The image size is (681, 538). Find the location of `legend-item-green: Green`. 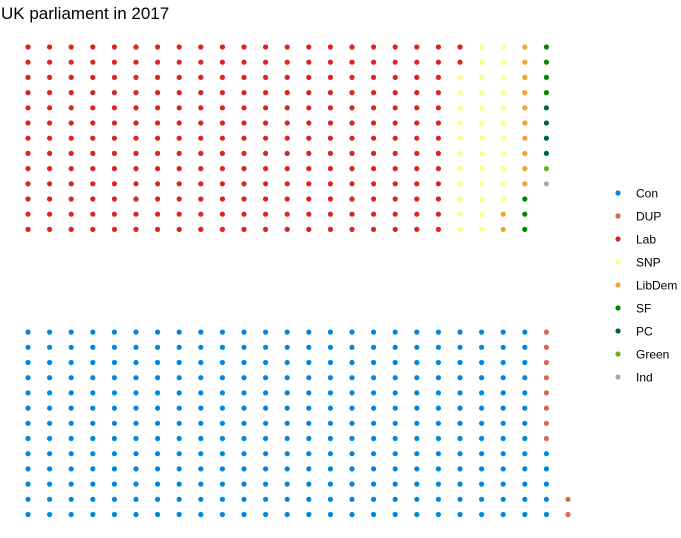

legend-item-green: Green is located at coordinates (642, 355).